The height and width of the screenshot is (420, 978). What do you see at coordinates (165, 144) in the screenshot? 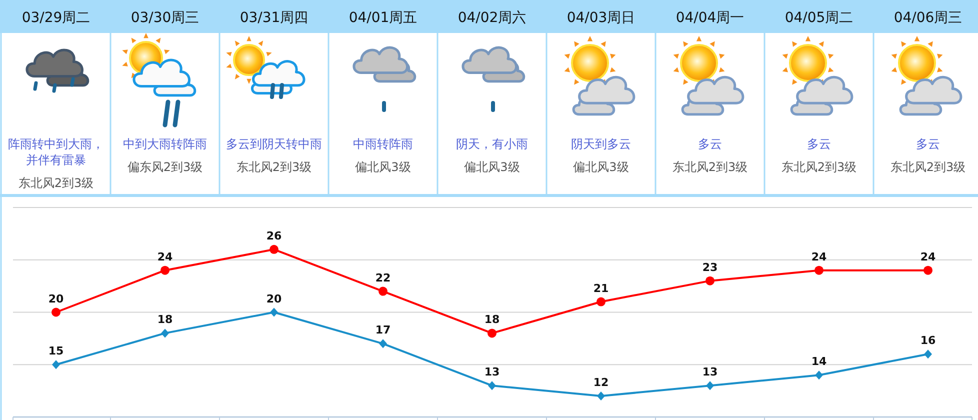
I see `text: 中到大雨转阵雨` at bounding box center [165, 144].